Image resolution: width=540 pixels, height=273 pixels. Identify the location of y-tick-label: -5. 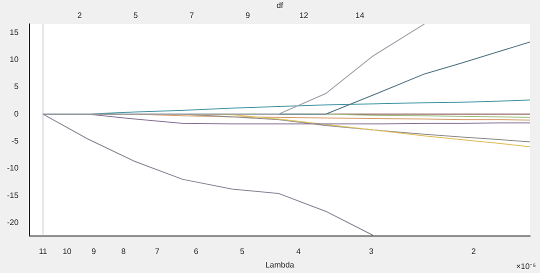
(15, 141).